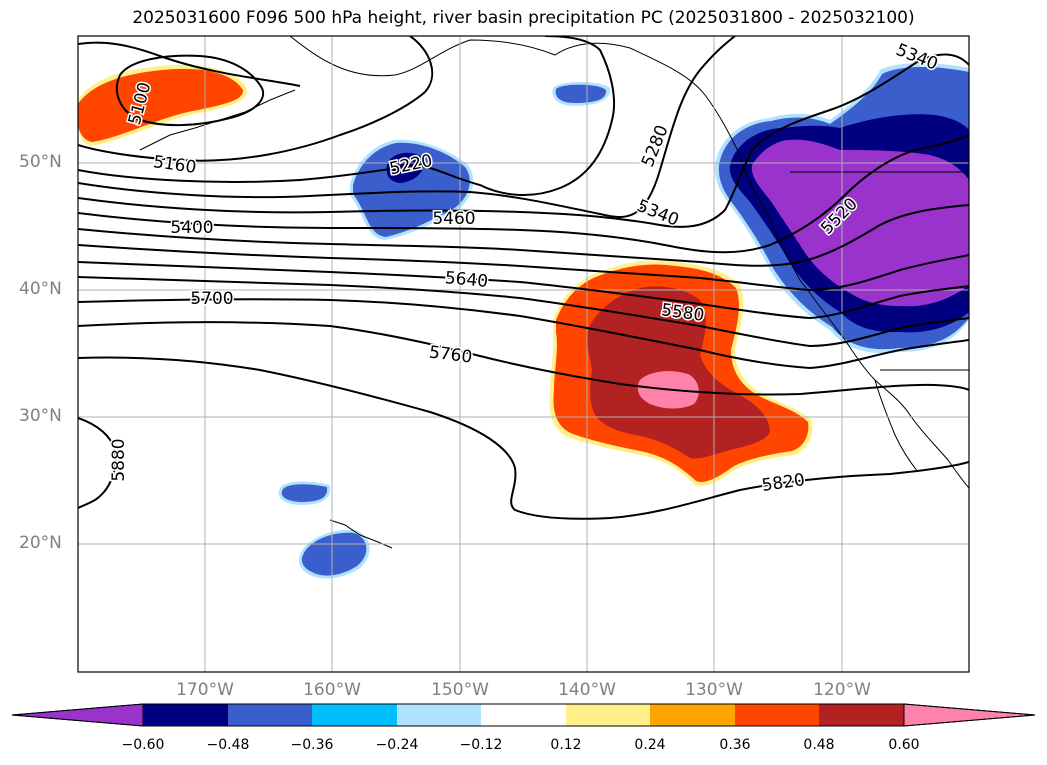 This screenshot has height=765, width=1047. I want to click on colorbar-tick-label: 0.24, so click(650, 745).